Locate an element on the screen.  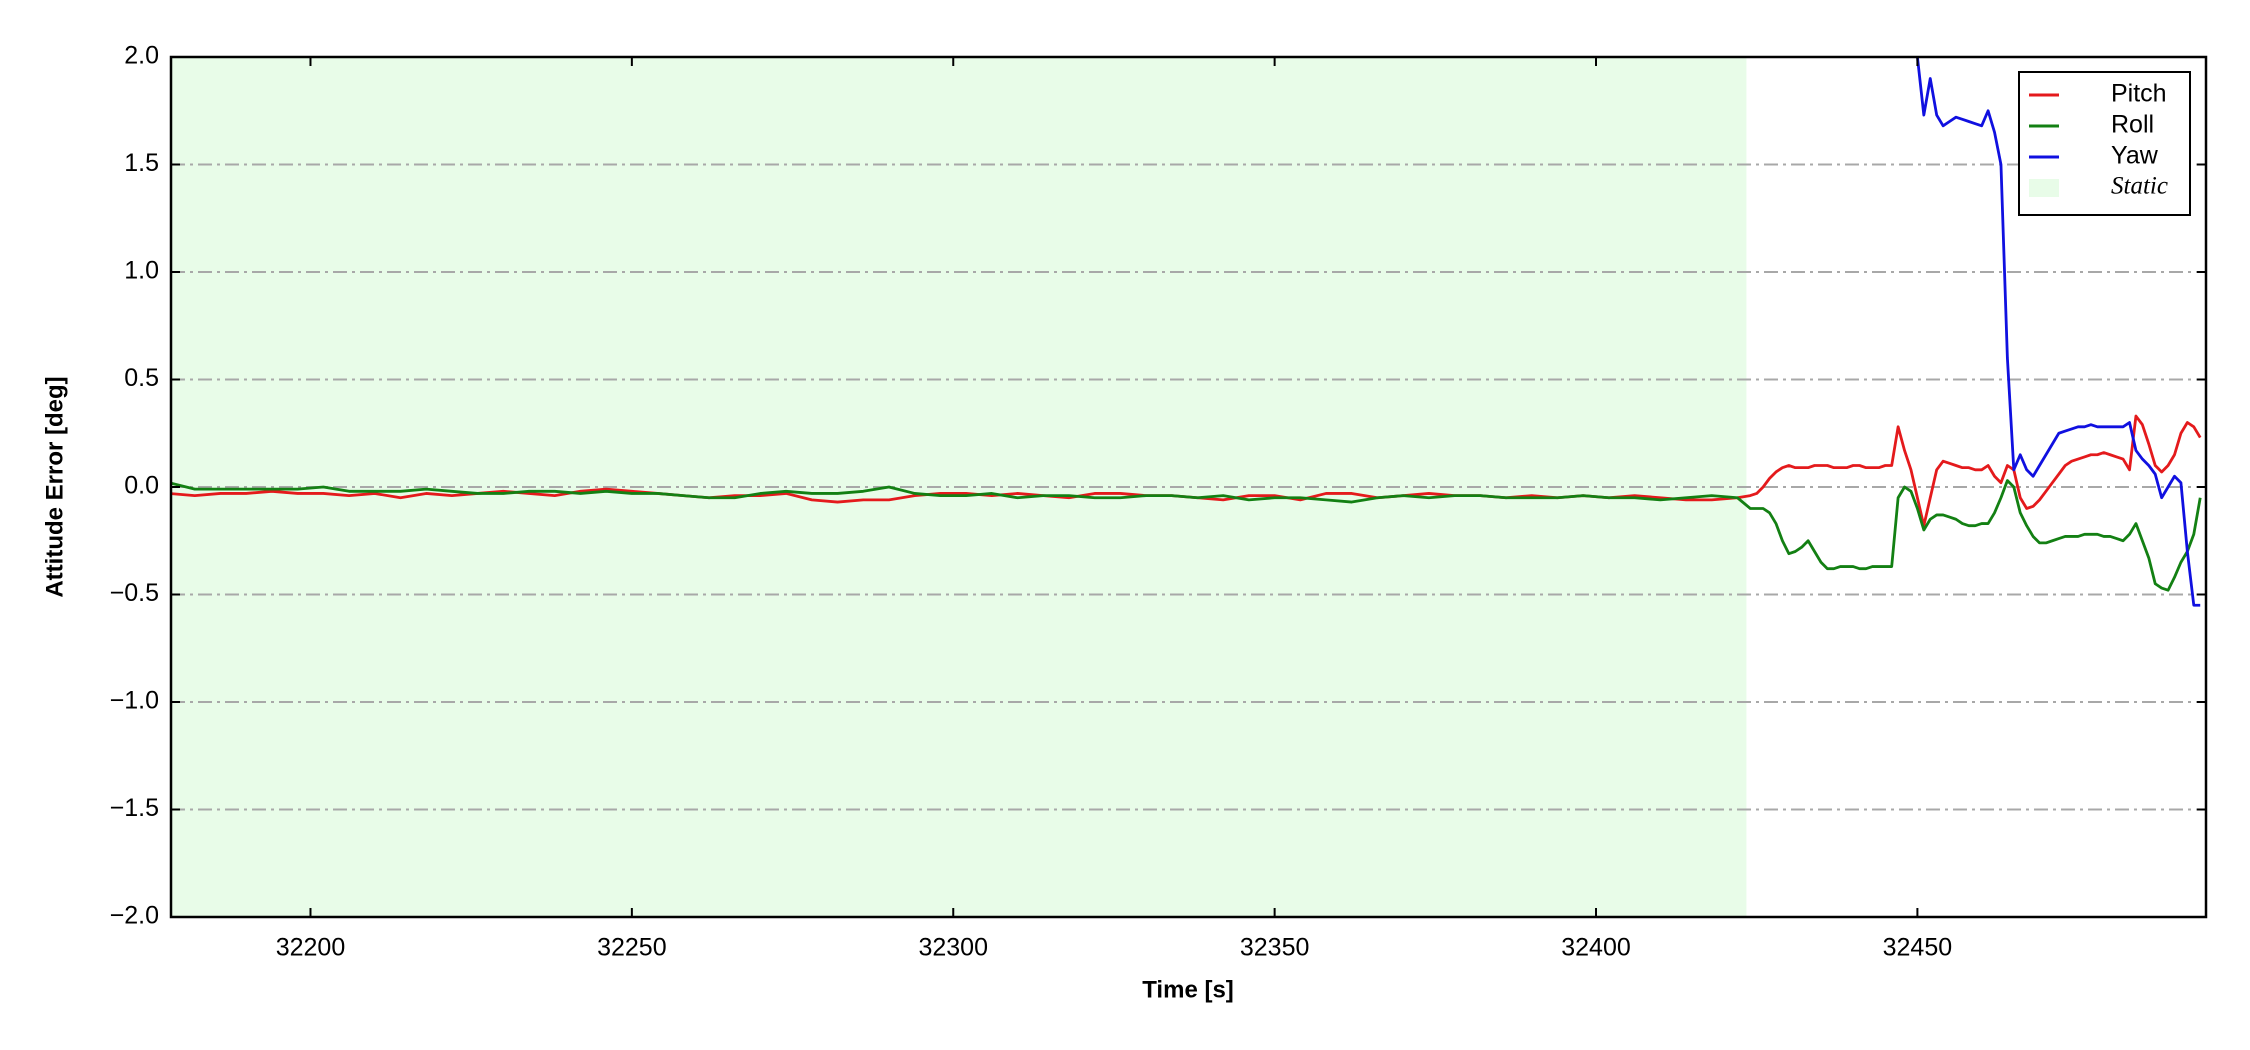
legend-swatch is located at coordinates (2044, 188).